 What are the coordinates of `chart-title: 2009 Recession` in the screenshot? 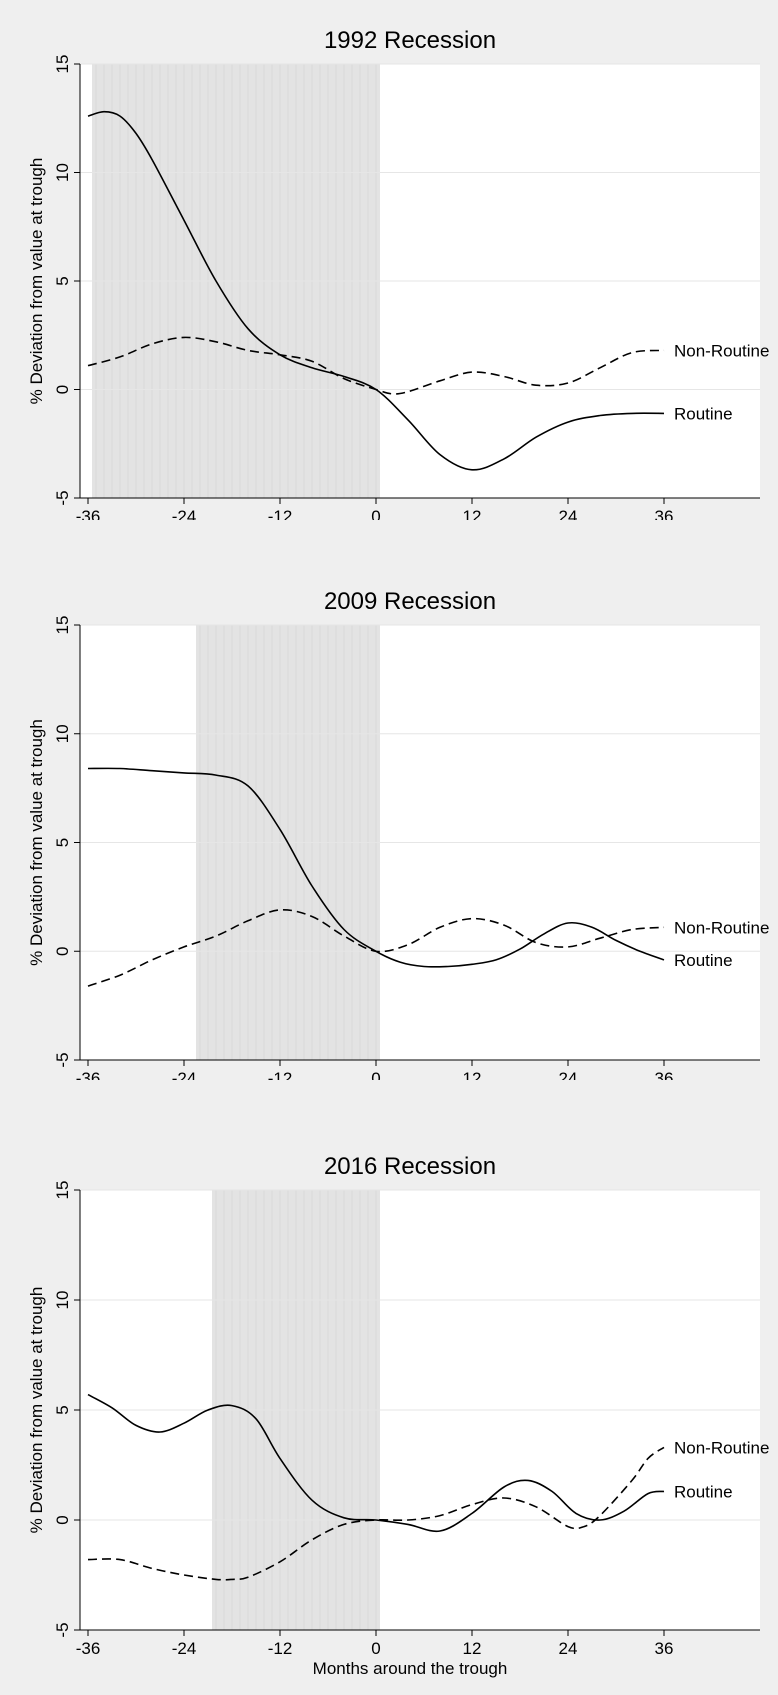 It's located at (410, 601).